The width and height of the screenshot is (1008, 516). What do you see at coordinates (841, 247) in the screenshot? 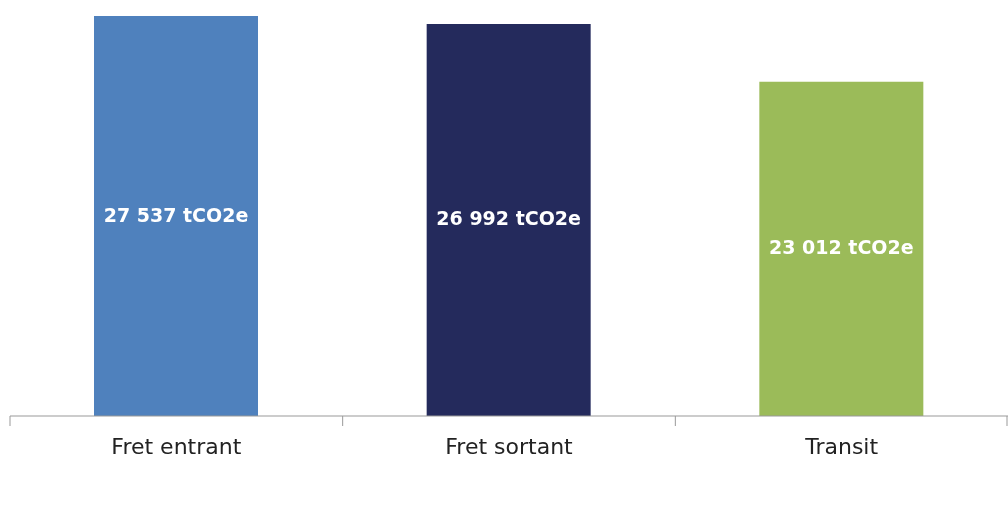
I see `data-label: 23 012 tCO2e` at bounding box center [841, 247].